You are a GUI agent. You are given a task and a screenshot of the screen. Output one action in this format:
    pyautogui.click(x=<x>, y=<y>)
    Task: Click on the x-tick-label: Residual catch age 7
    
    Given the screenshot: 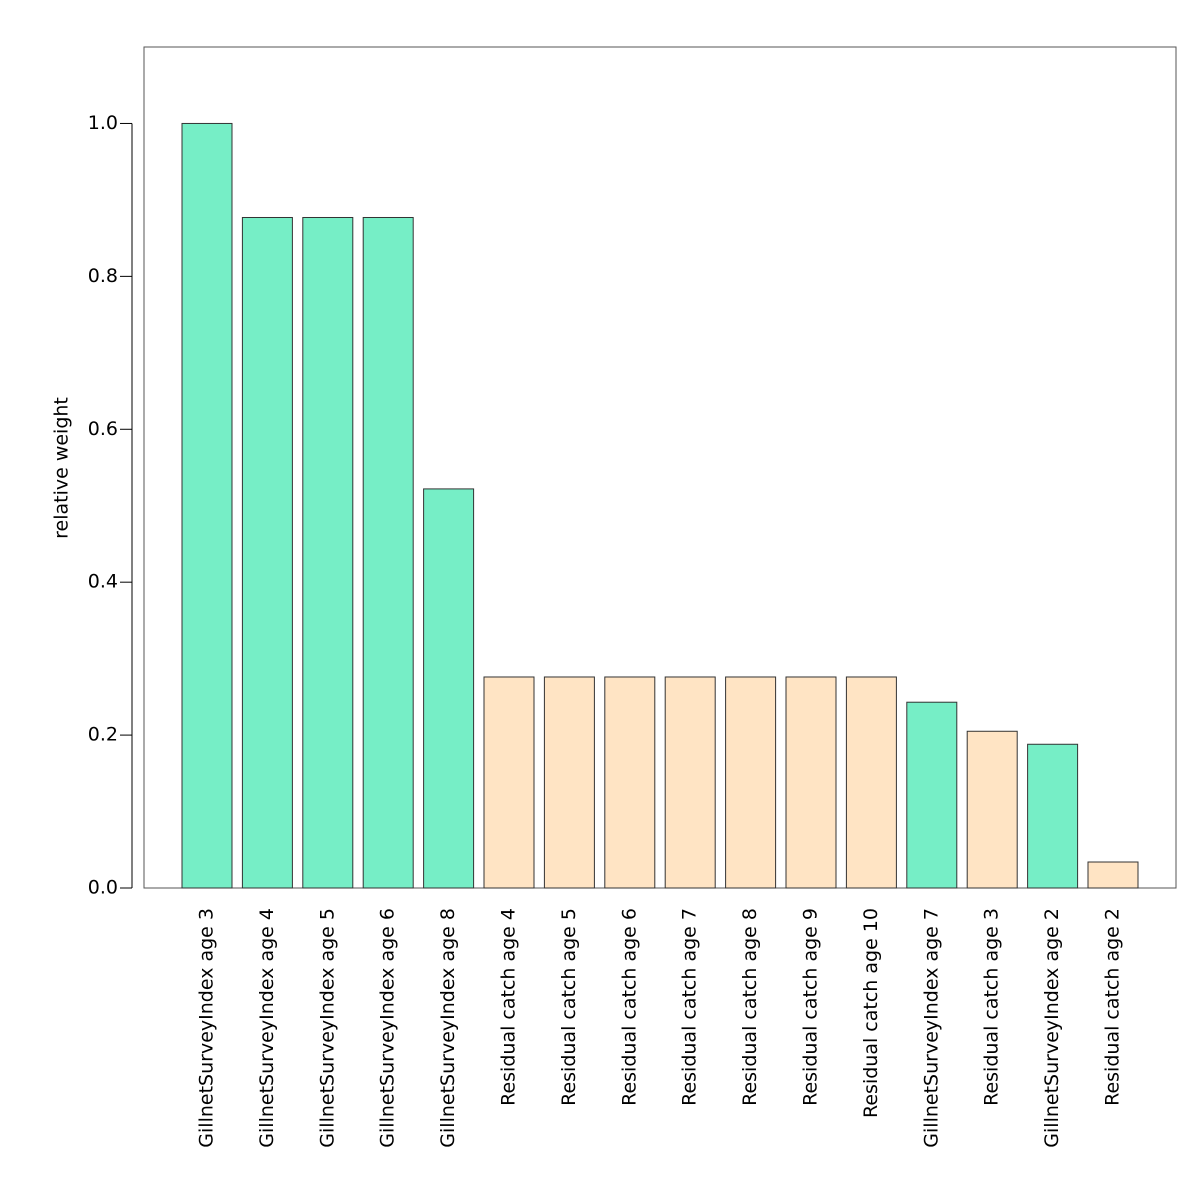 What is the action you would take?
    pyautogui.click(x=690, y=1007)
    